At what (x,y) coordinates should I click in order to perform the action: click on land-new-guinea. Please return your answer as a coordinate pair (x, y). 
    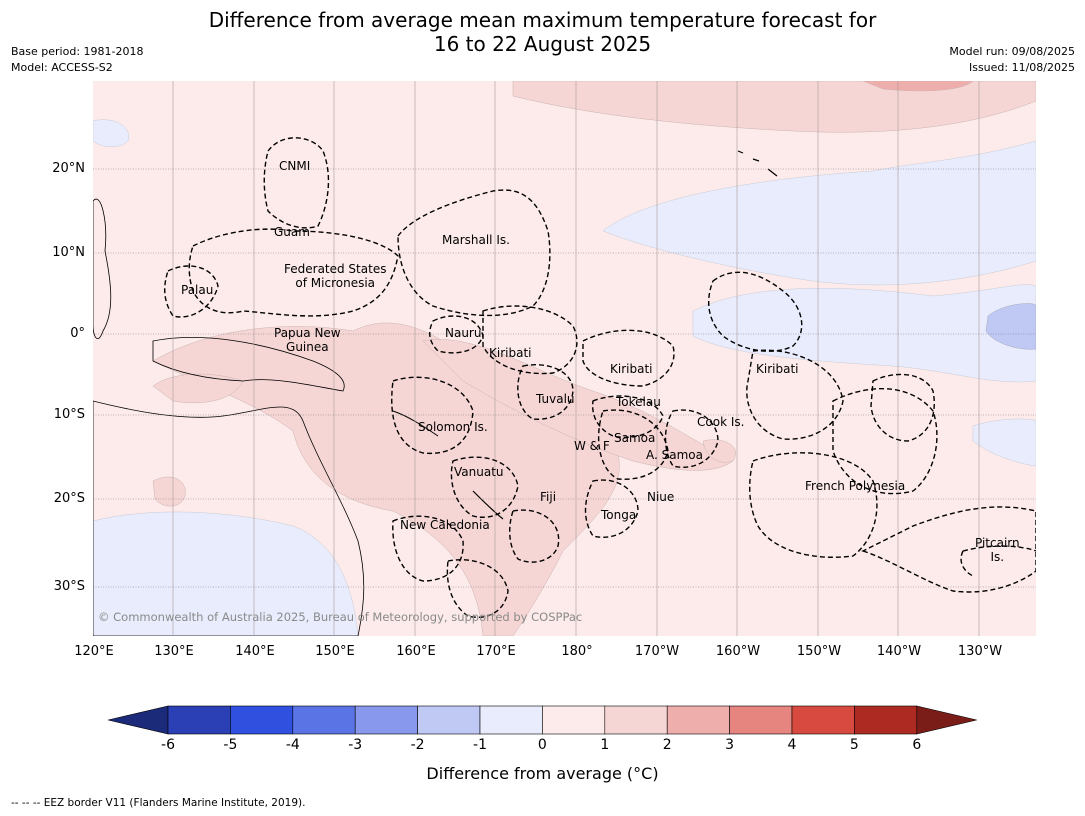
    Looking at the image, I should click on (248, 364).